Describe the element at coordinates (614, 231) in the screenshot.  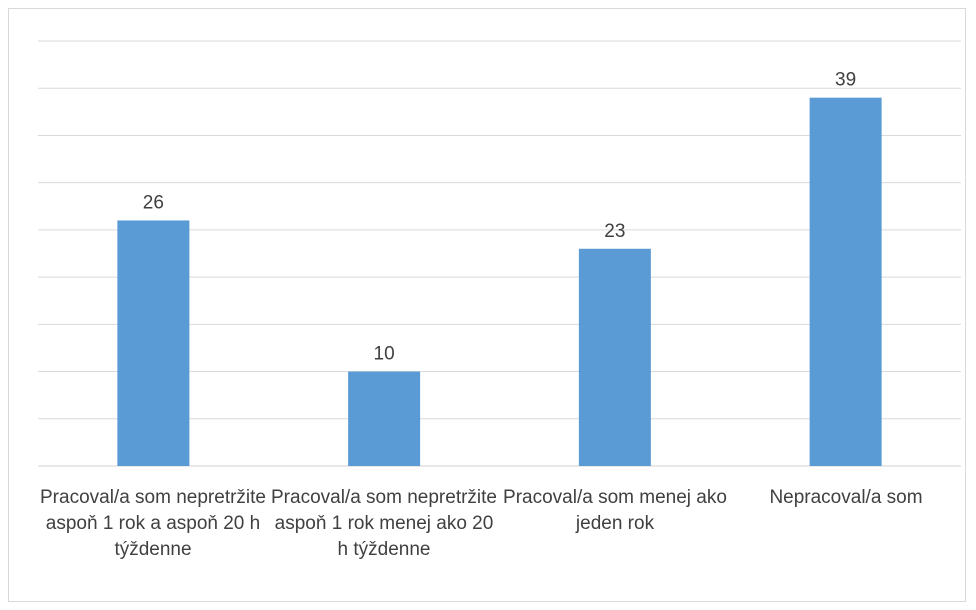
I see `data-label-3: 23` at that location.